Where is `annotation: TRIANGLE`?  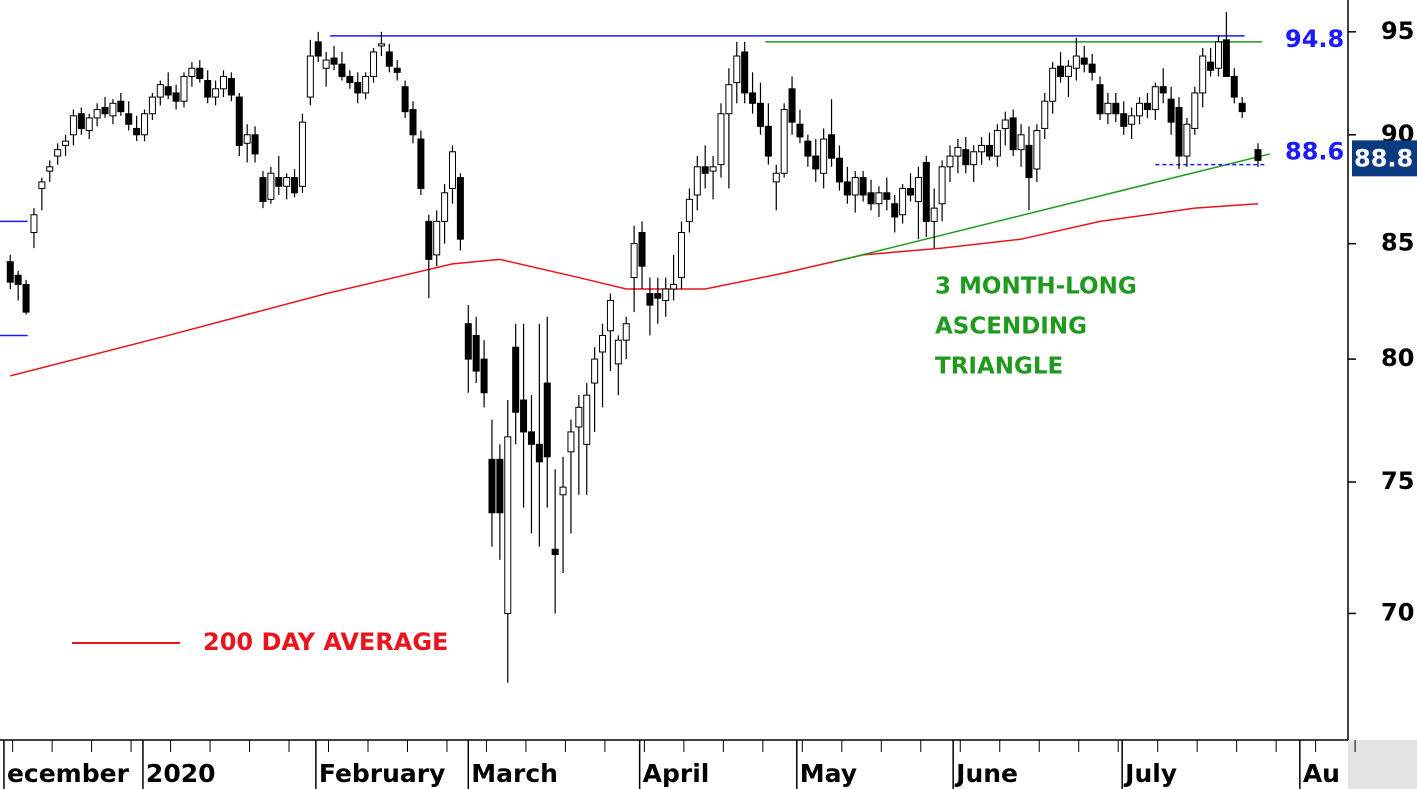
annotation: TRIANGLE is located at coordinates (999, 367).